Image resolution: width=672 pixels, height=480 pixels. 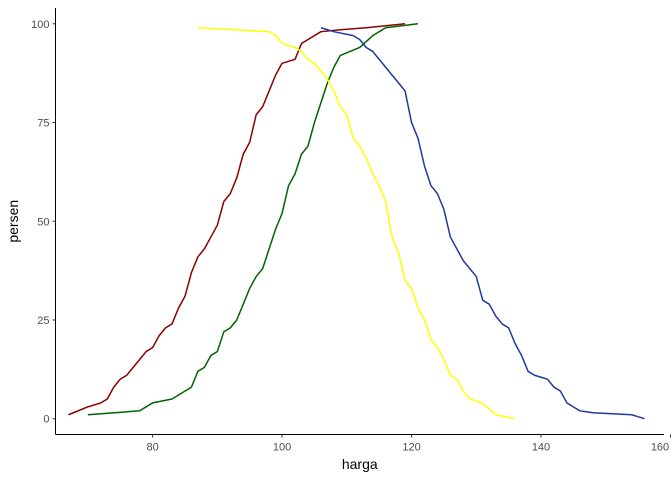 I want to click on x-tick-label: 160, so click(x=660, y=448).